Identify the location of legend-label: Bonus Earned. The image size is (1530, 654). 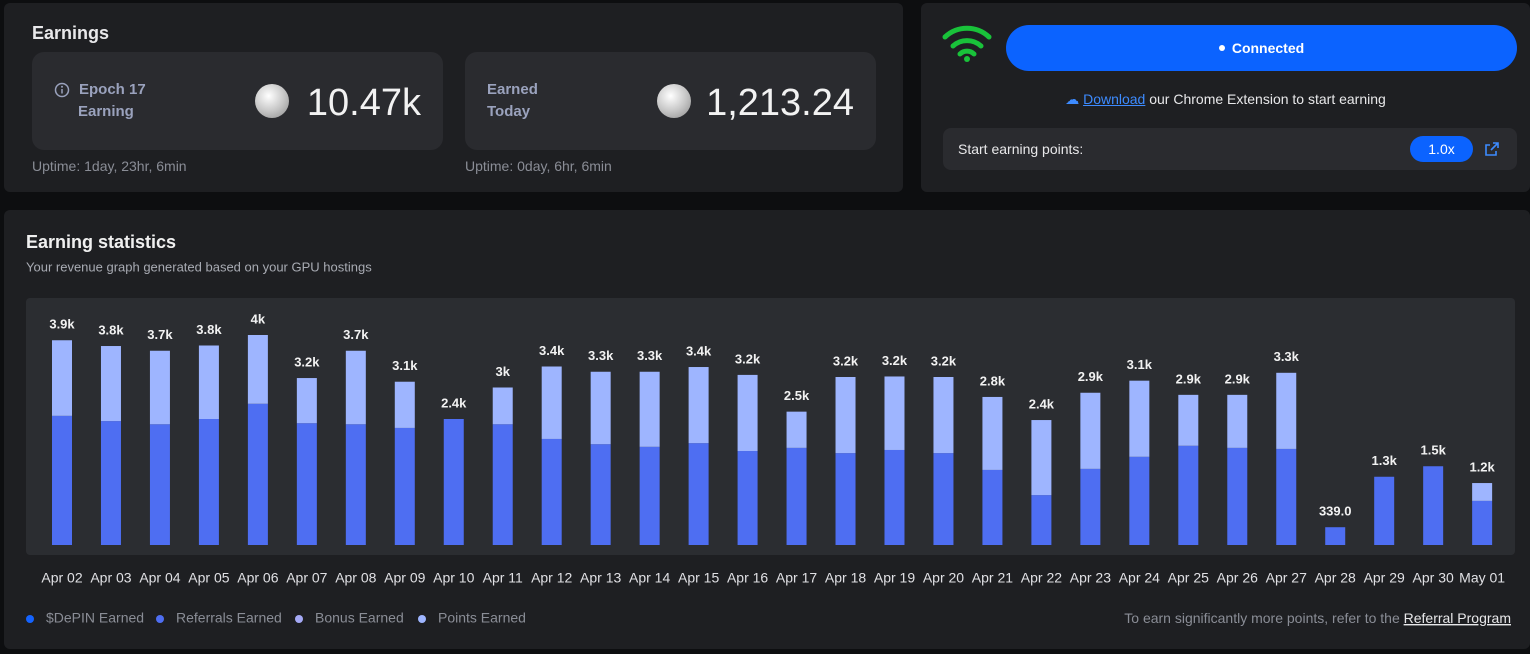
(359, 618).